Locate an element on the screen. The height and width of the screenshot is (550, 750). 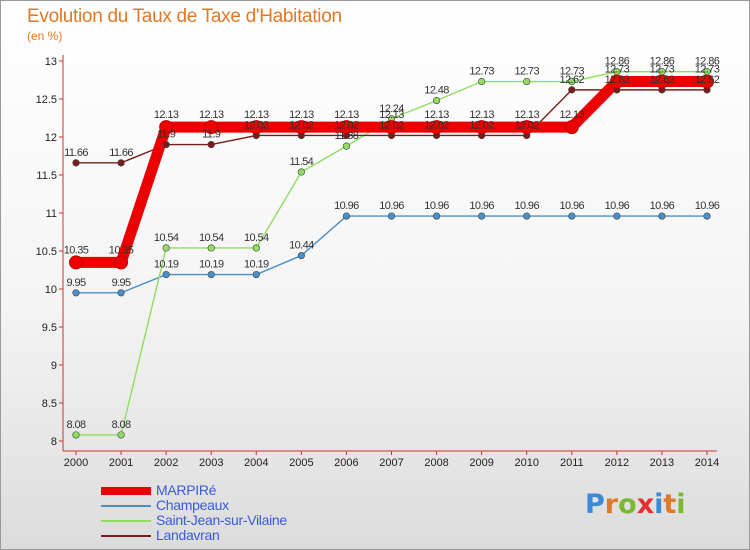
legend-label: Landavran is located at coordinates (188, 535).